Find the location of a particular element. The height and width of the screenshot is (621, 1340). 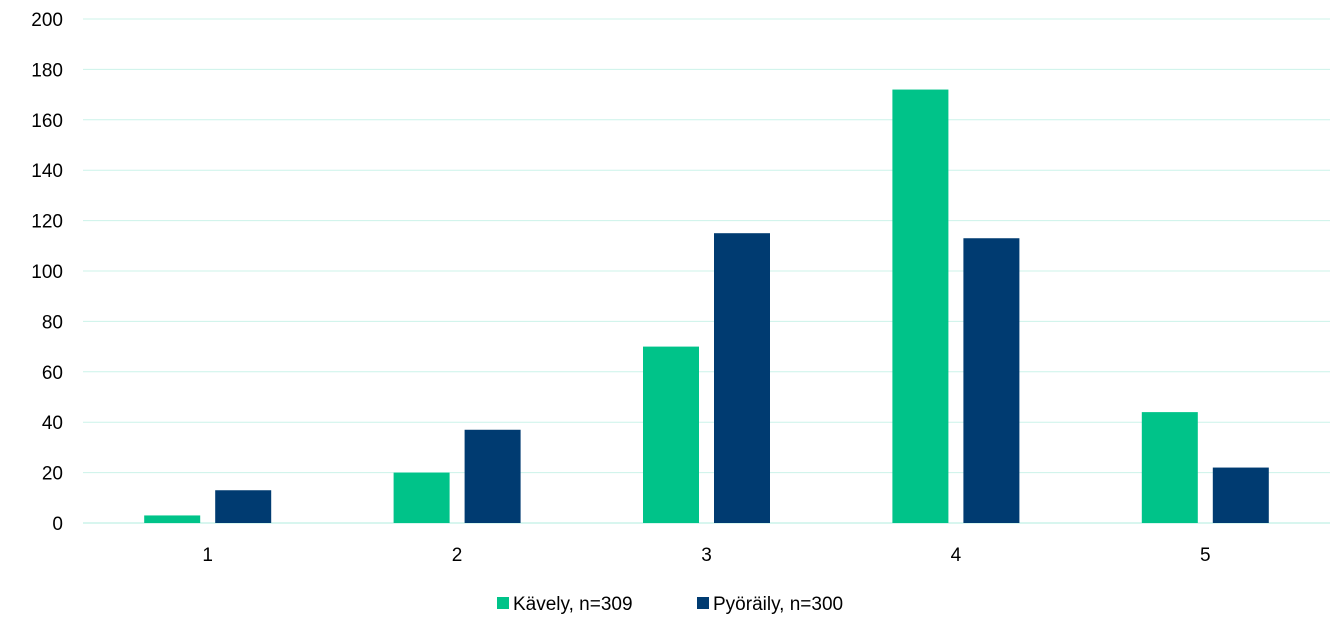

y-tick-label: 140 is located at coordinates (47, 171).